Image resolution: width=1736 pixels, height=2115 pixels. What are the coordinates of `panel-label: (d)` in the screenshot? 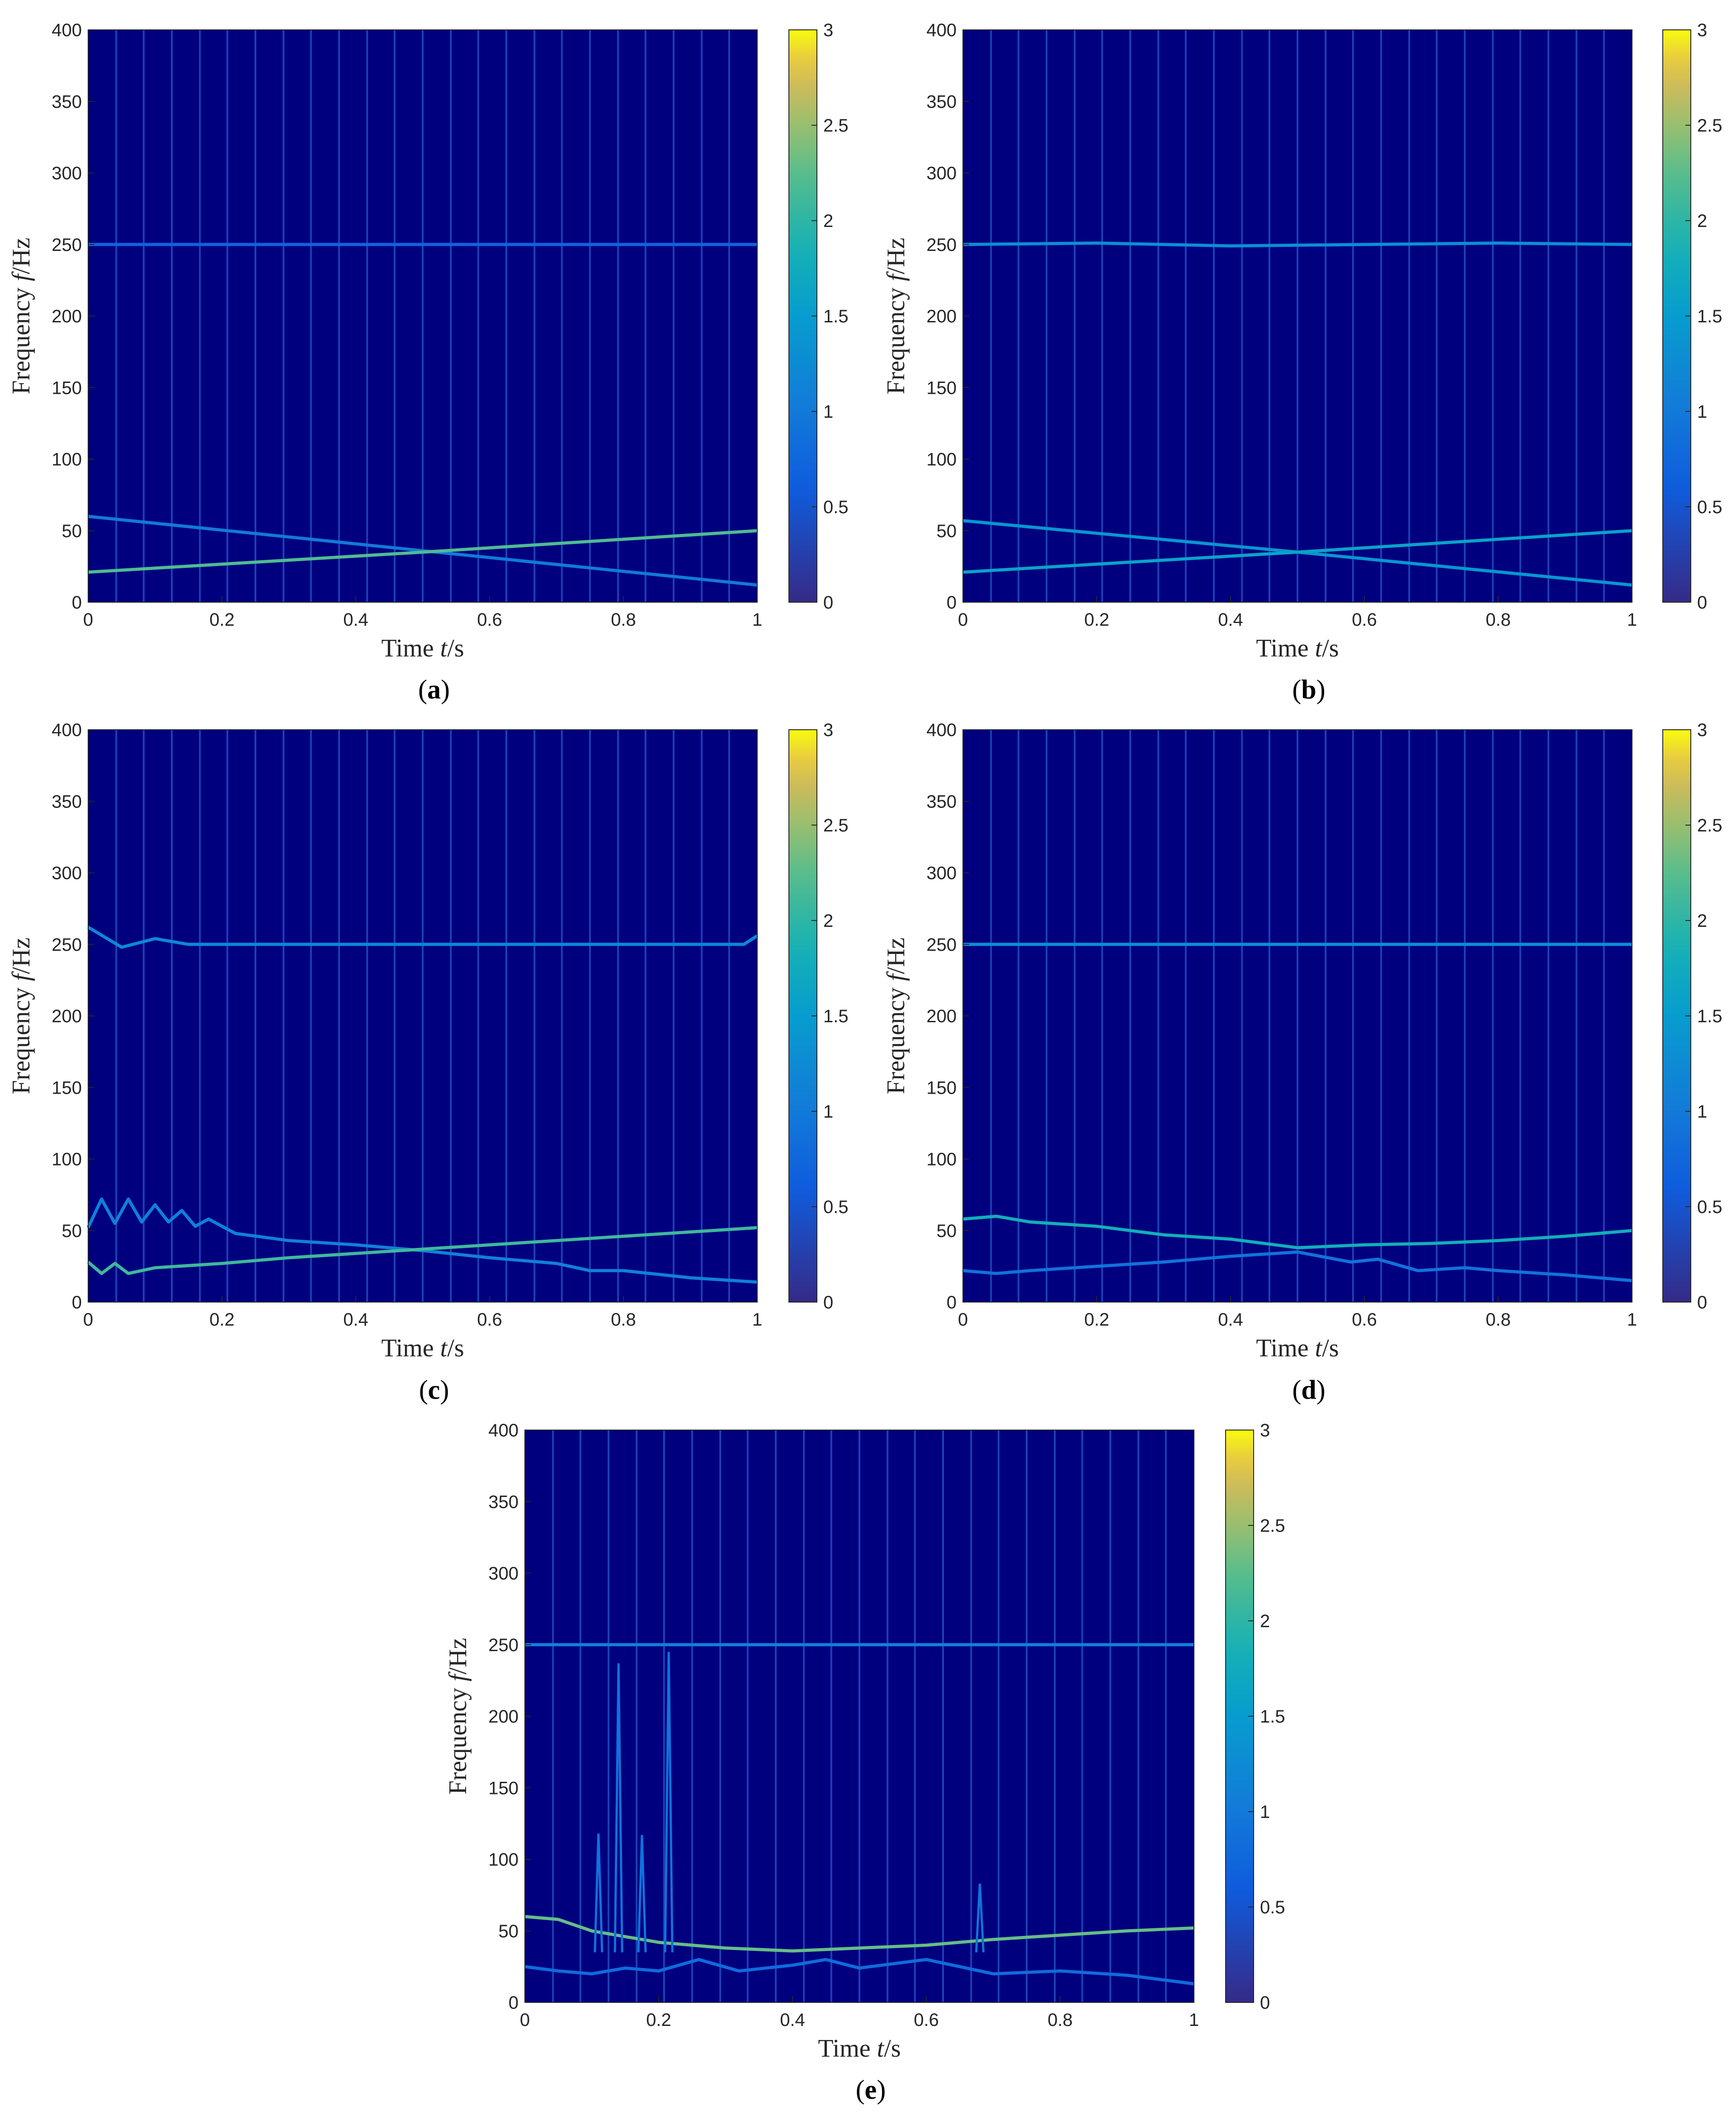 It's located at (1308, 1390).